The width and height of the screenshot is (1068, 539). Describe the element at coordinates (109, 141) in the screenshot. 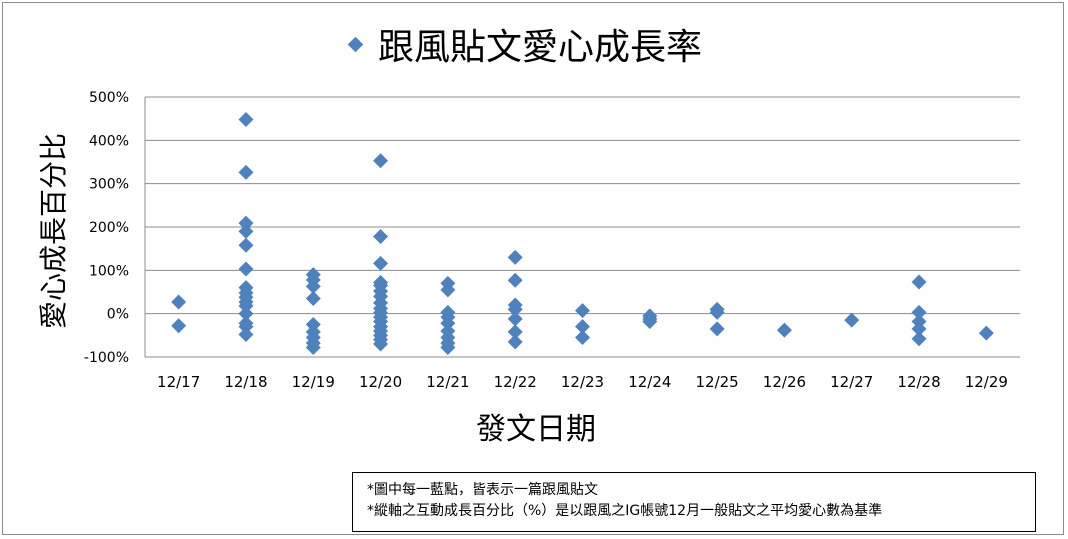

I see `y-tick-label: 400%` at that location.